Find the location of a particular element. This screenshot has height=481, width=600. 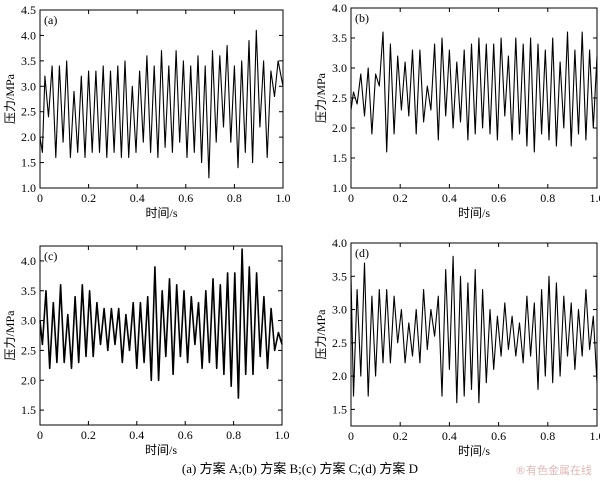

y-tick-label: 4.5 is located at coordinates (28, 10).